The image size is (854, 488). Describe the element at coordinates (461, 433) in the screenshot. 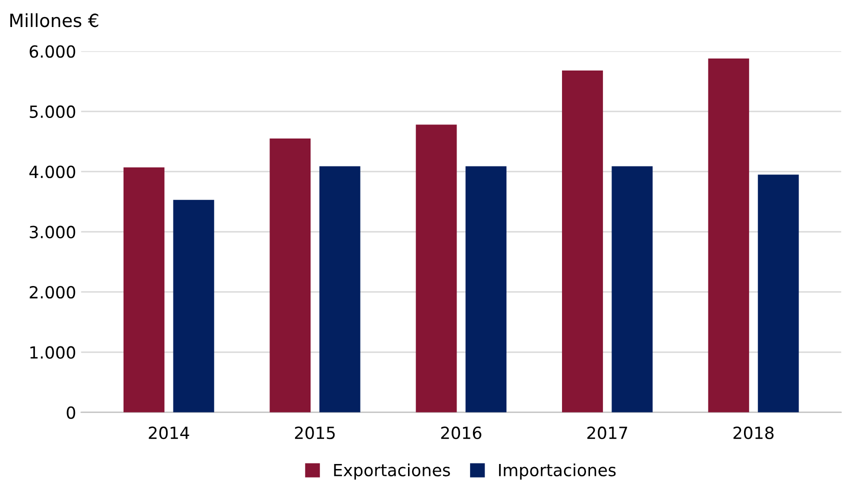

I see `x-tick-label: 2016` at that location.